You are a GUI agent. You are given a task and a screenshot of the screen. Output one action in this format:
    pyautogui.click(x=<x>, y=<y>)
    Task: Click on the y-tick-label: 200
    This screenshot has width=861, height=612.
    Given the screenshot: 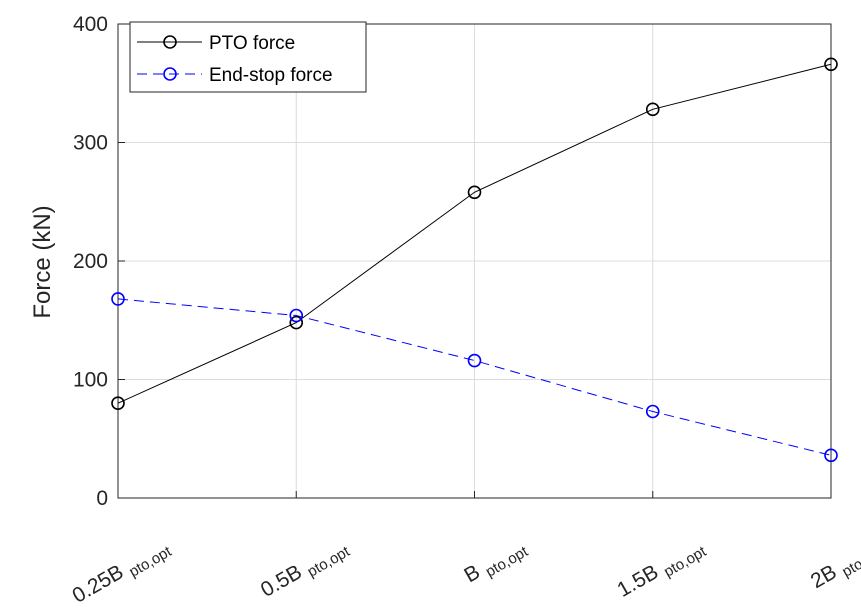 What is the action you would take?
    pyautogui.click(x=90, y=261)
    